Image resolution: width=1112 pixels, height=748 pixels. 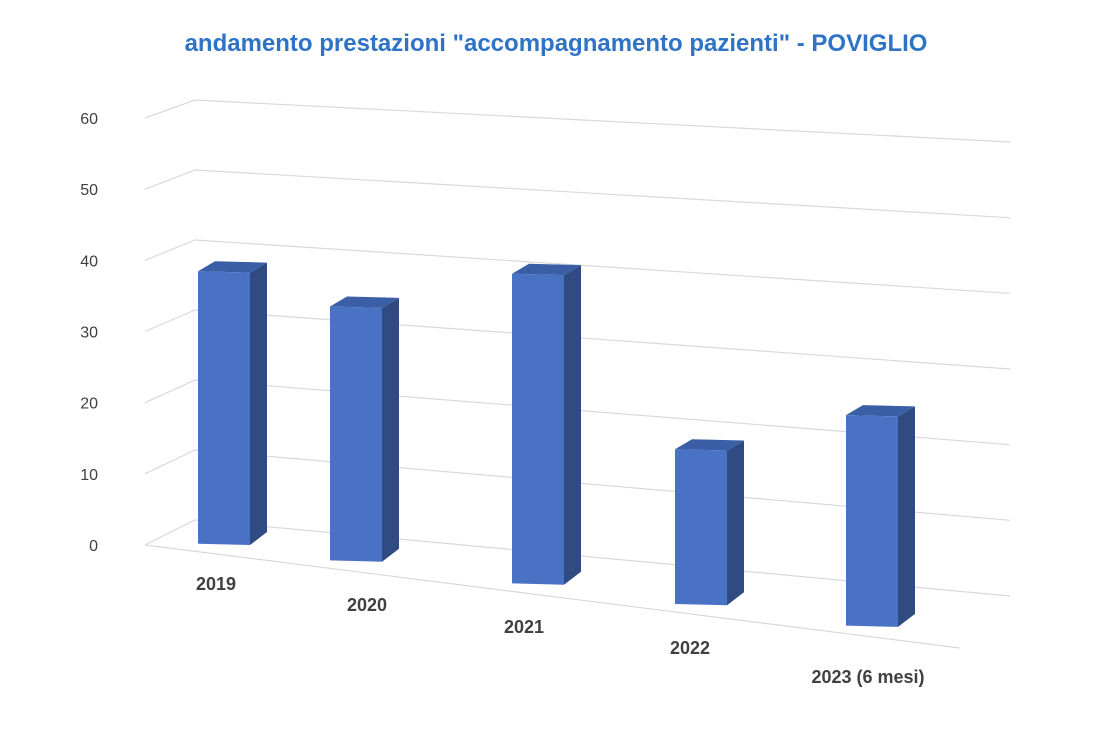 What do you see at coordinates (364, 302) in the screenshot?
I see `bar-top-2020` at bounding box center [364, 302].